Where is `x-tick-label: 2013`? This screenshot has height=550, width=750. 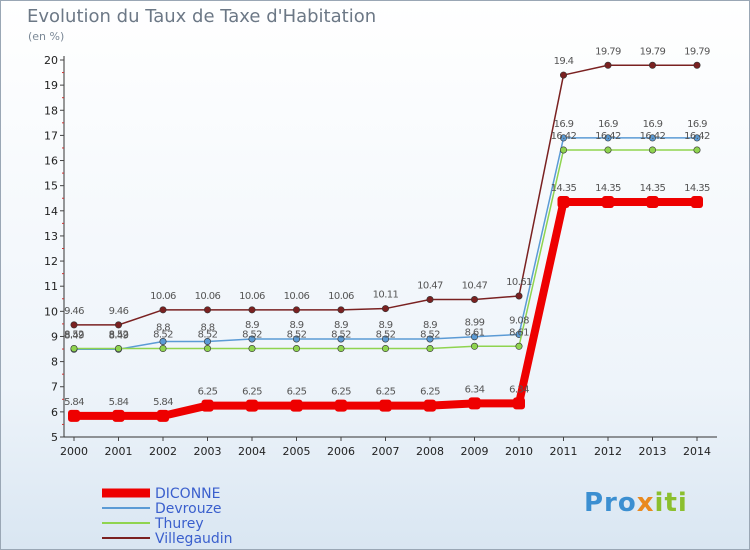
x-tick-label: 2013 is located at coordinates (653, 451).